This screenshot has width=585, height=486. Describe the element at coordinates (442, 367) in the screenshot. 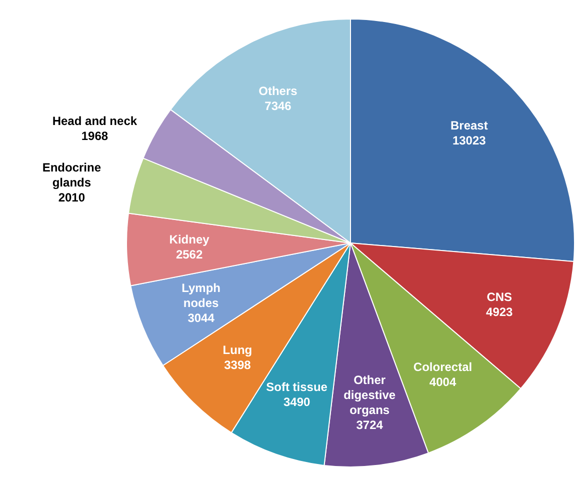

I see `slice-label: Colorectal` at that location.